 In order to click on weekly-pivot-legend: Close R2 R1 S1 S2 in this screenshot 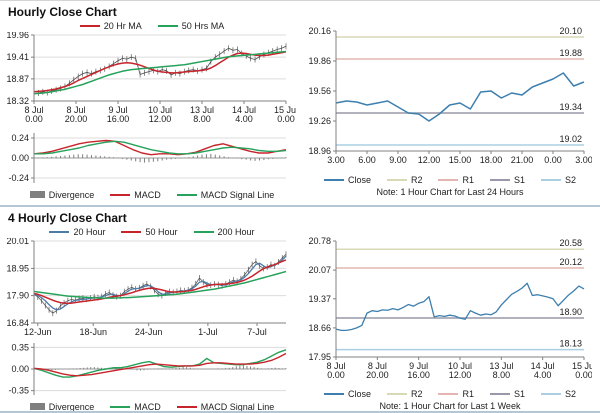, I will do `click(450, 393)`.